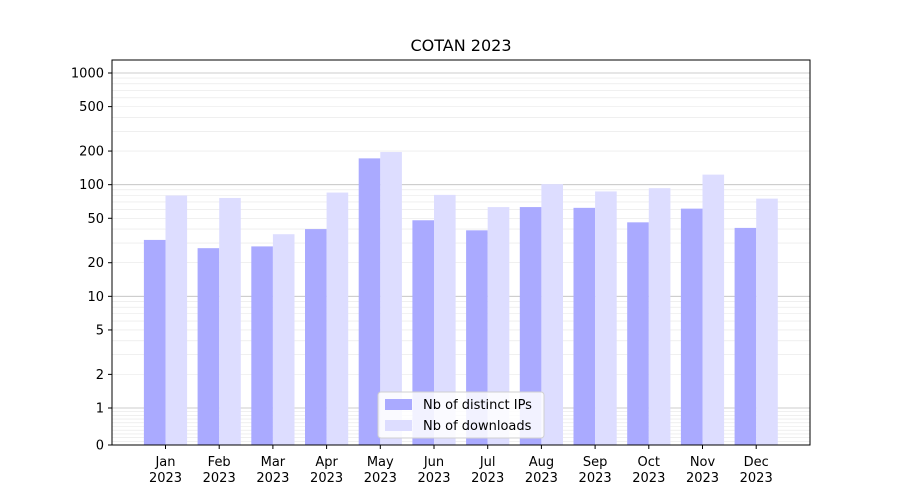  Describe the element at coordinates (756, 470) in the screenshot. I see `x-tick-label: Dec 2023` at that location.